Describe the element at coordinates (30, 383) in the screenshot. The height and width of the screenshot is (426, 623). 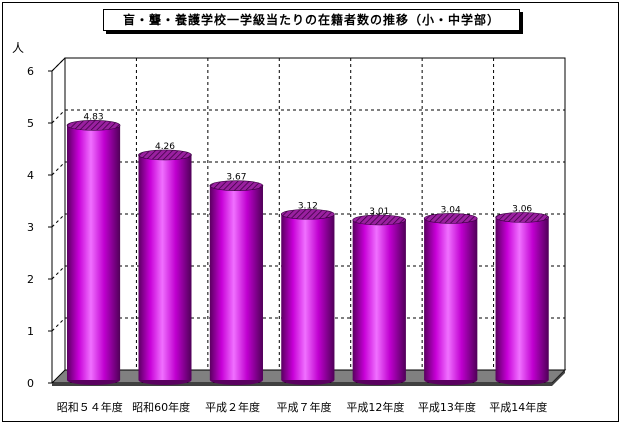
I see `y-tick-label: 0` at that location.